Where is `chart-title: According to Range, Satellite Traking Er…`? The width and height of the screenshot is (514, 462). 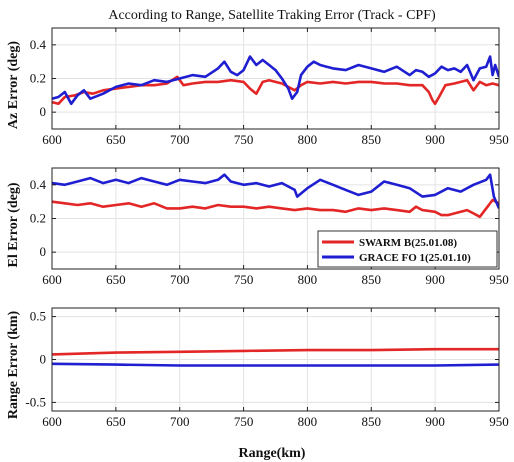 chart-title: According to Range, Satellite Traking Er… is located at coordinates (272, 15).